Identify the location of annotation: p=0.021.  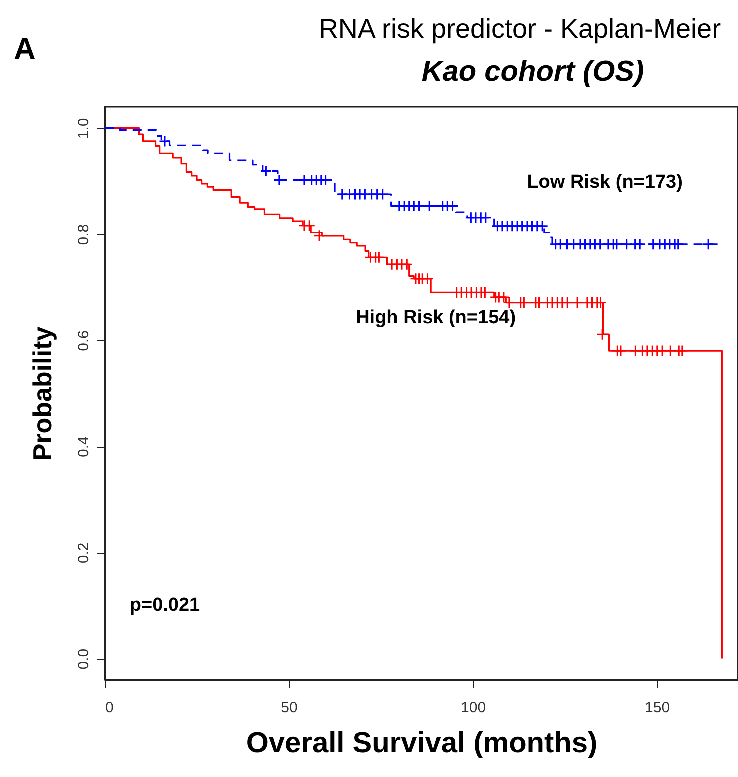
(165, 605).